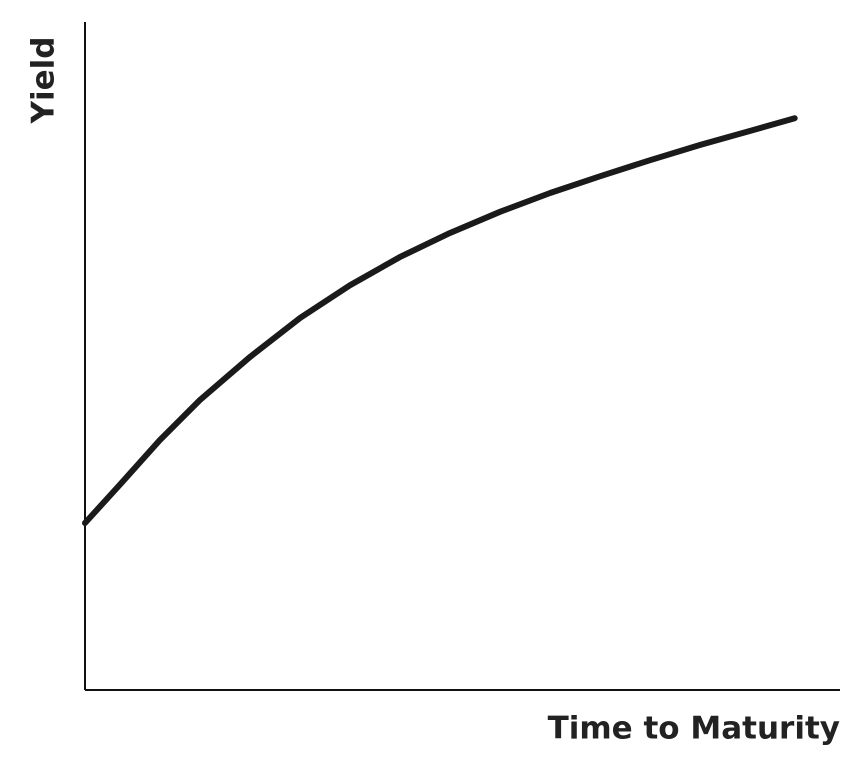 The image size is (867, 763). I want to click on x-axis-label: Time to Maturity, so click(694, 729).